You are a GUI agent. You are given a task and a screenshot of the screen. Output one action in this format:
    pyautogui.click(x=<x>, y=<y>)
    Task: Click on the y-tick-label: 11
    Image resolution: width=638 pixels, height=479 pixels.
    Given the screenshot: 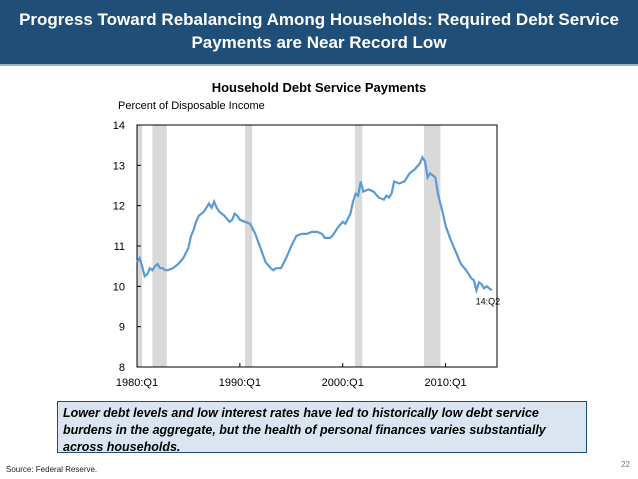 What is the action you would take?
    pyautogui.click(x=119, y=247)
    